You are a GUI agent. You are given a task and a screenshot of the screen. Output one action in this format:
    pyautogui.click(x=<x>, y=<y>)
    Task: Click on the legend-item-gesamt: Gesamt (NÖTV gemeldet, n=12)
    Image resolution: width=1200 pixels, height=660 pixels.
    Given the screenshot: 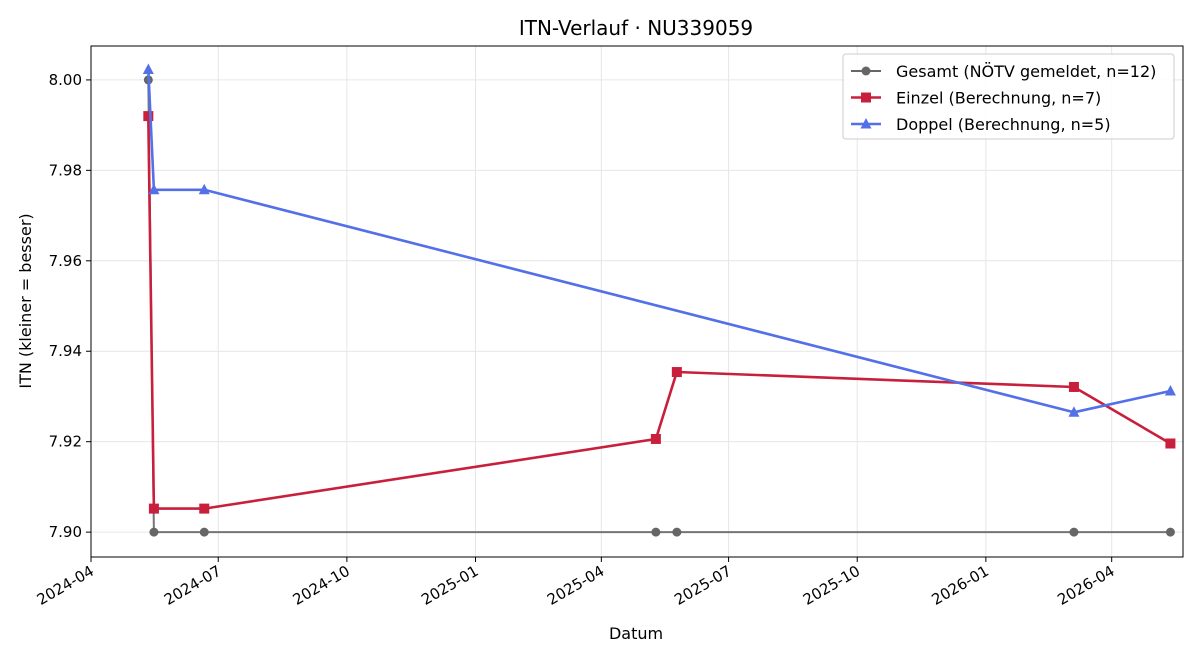 What is the action you would take?
    pyautogui.click(x=1003, y=71)
    